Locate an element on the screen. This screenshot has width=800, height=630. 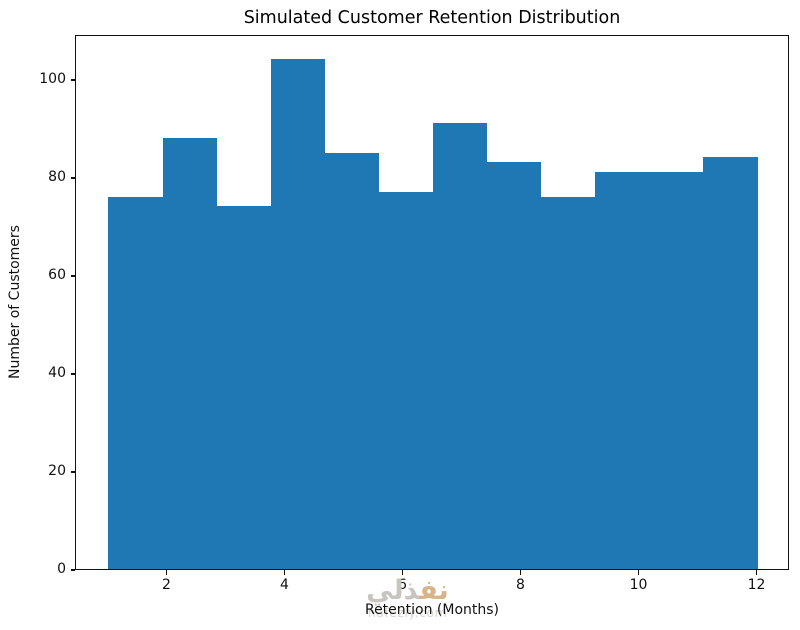
x-tick-label: 2 is located at coordinates (166, 585).